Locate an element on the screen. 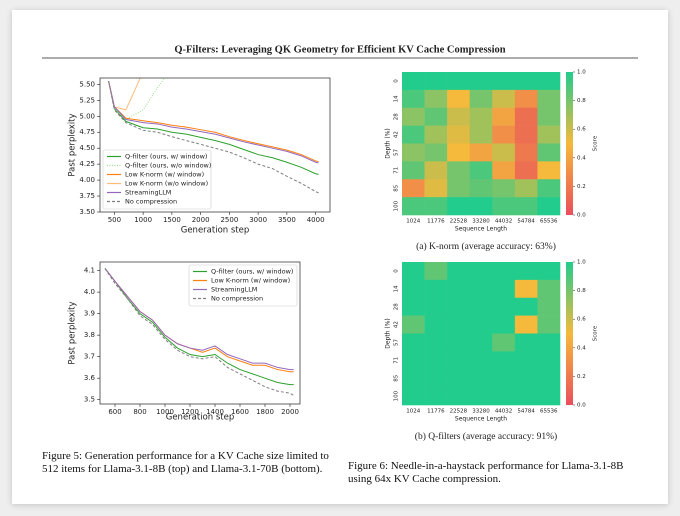  x-tick-label: 2000 is located at coordinates (290, 412).